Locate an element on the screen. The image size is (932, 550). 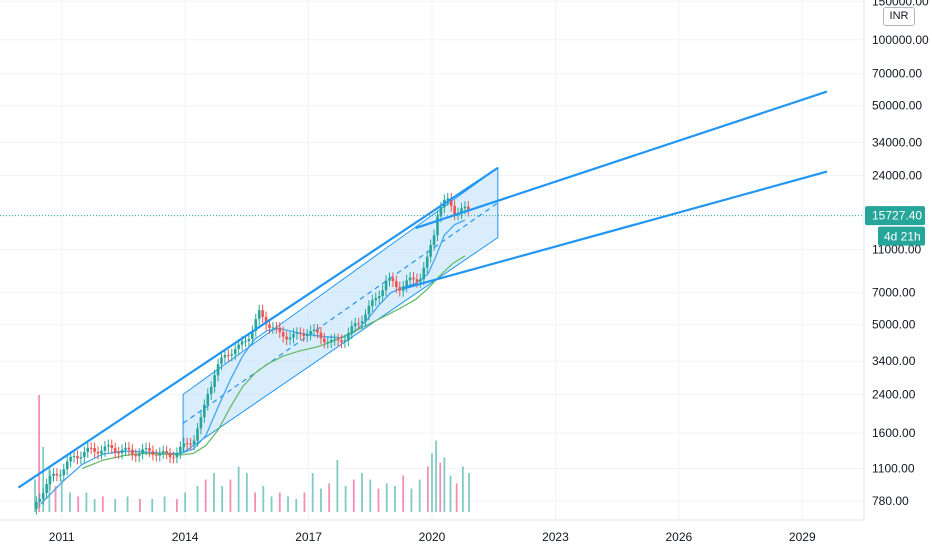
price-tick-label: 100000.00 is located at coordinates (900, 40).